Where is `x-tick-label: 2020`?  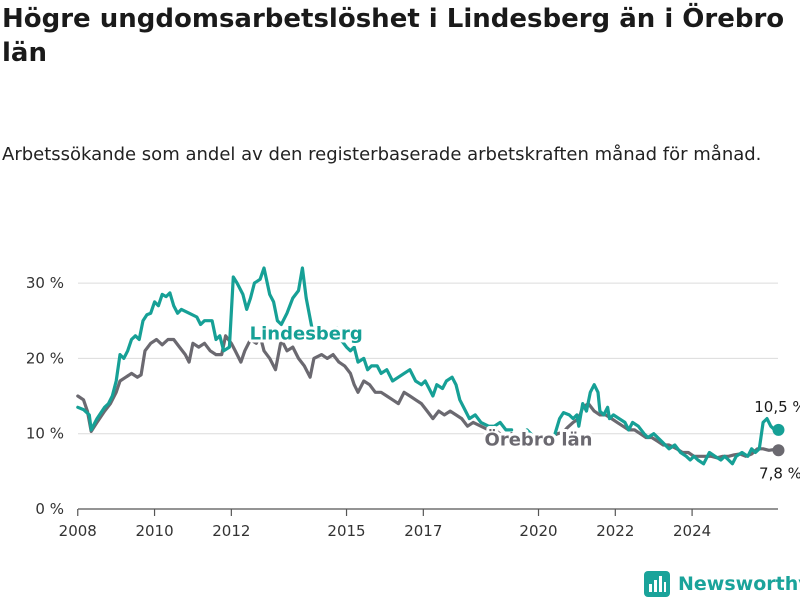 x-tick-label: 2020 is located at coordinates (538, 531).